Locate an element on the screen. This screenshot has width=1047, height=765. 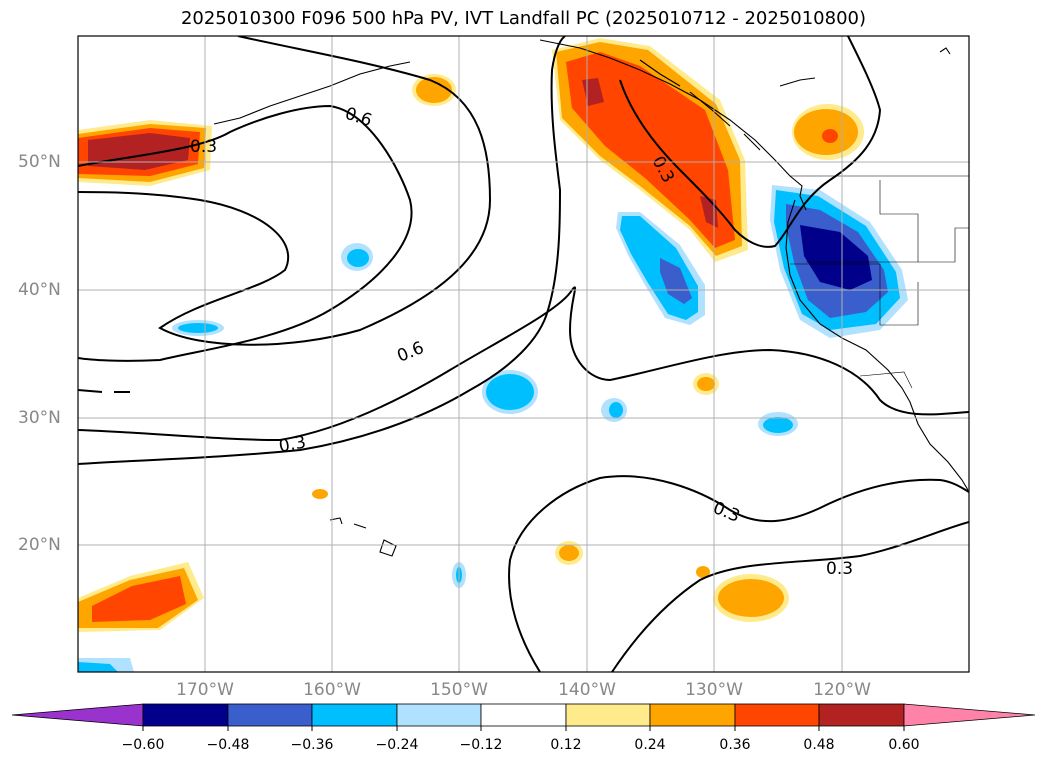
lat-label: 40°N is located at coordinates (39, 290).